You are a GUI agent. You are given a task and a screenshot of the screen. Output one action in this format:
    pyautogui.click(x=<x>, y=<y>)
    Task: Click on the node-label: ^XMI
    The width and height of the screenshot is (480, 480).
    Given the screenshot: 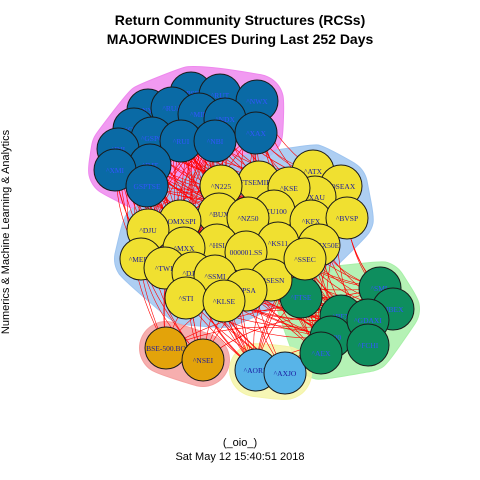 What is the action you would take?
    pyautogui.click(x=115, y=170)
    